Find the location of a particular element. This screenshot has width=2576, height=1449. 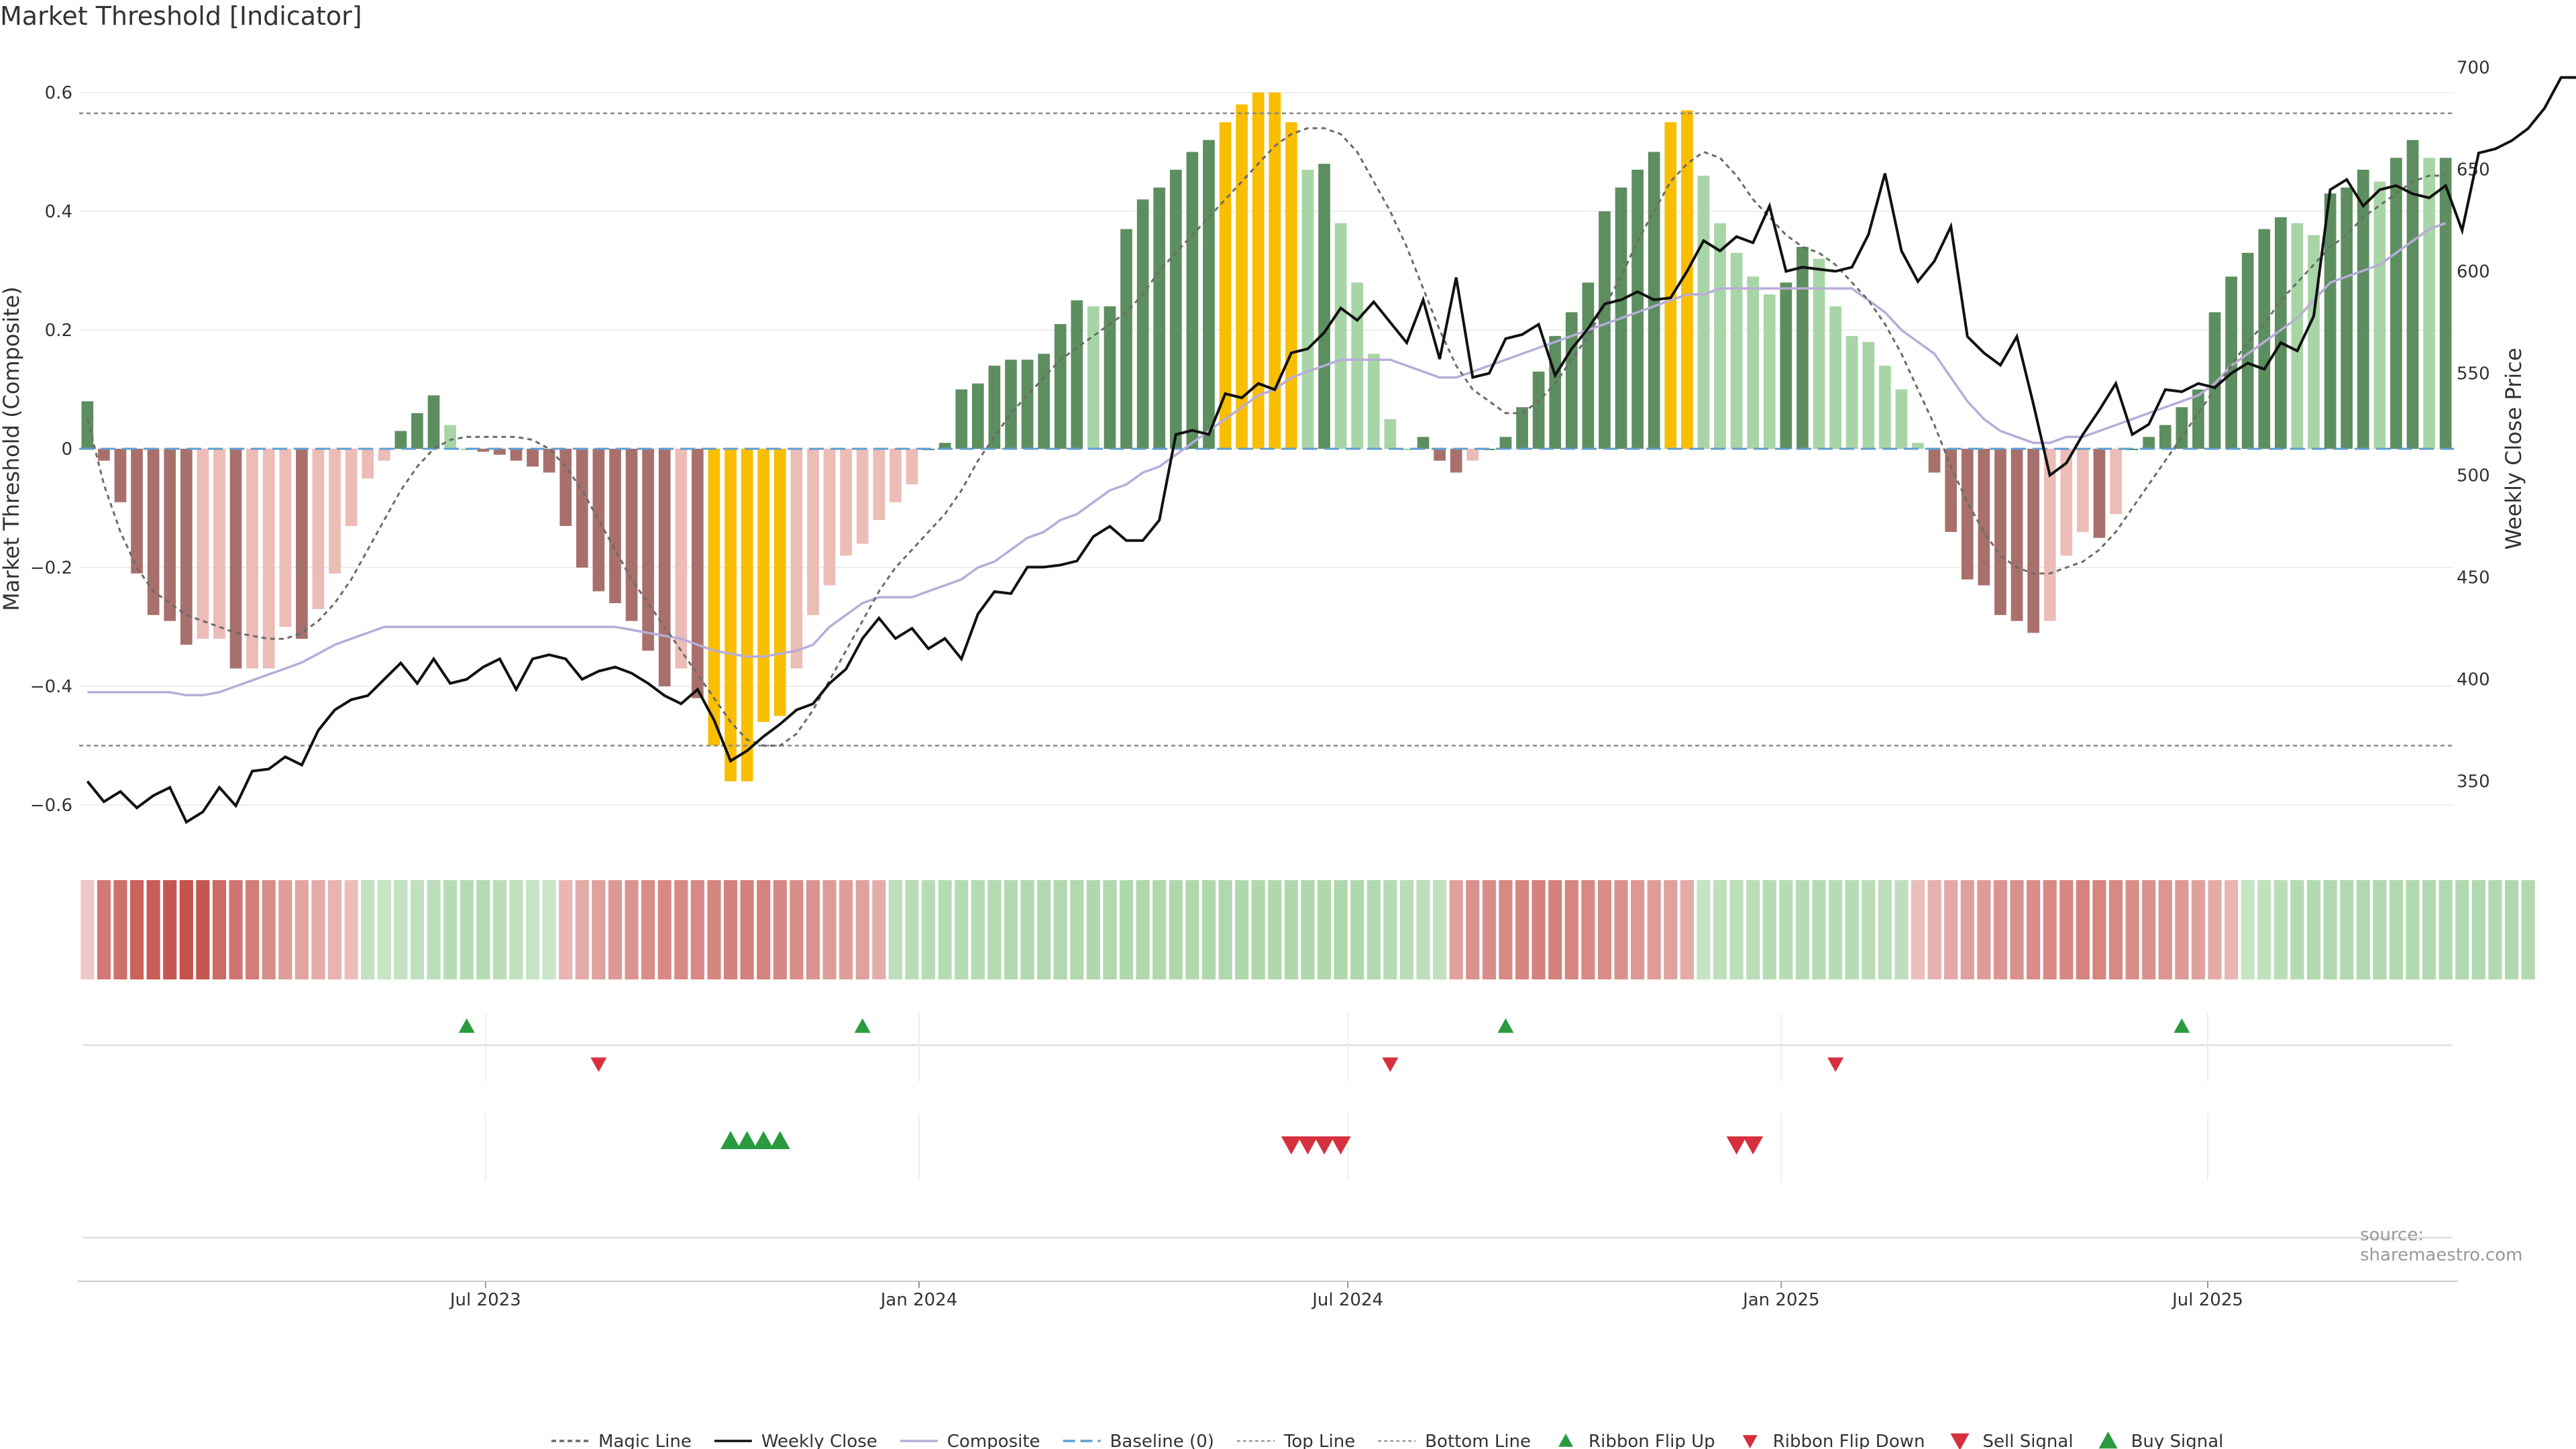

x-tick-label: Jan 2025 is located at coordinates (1780, 1300).